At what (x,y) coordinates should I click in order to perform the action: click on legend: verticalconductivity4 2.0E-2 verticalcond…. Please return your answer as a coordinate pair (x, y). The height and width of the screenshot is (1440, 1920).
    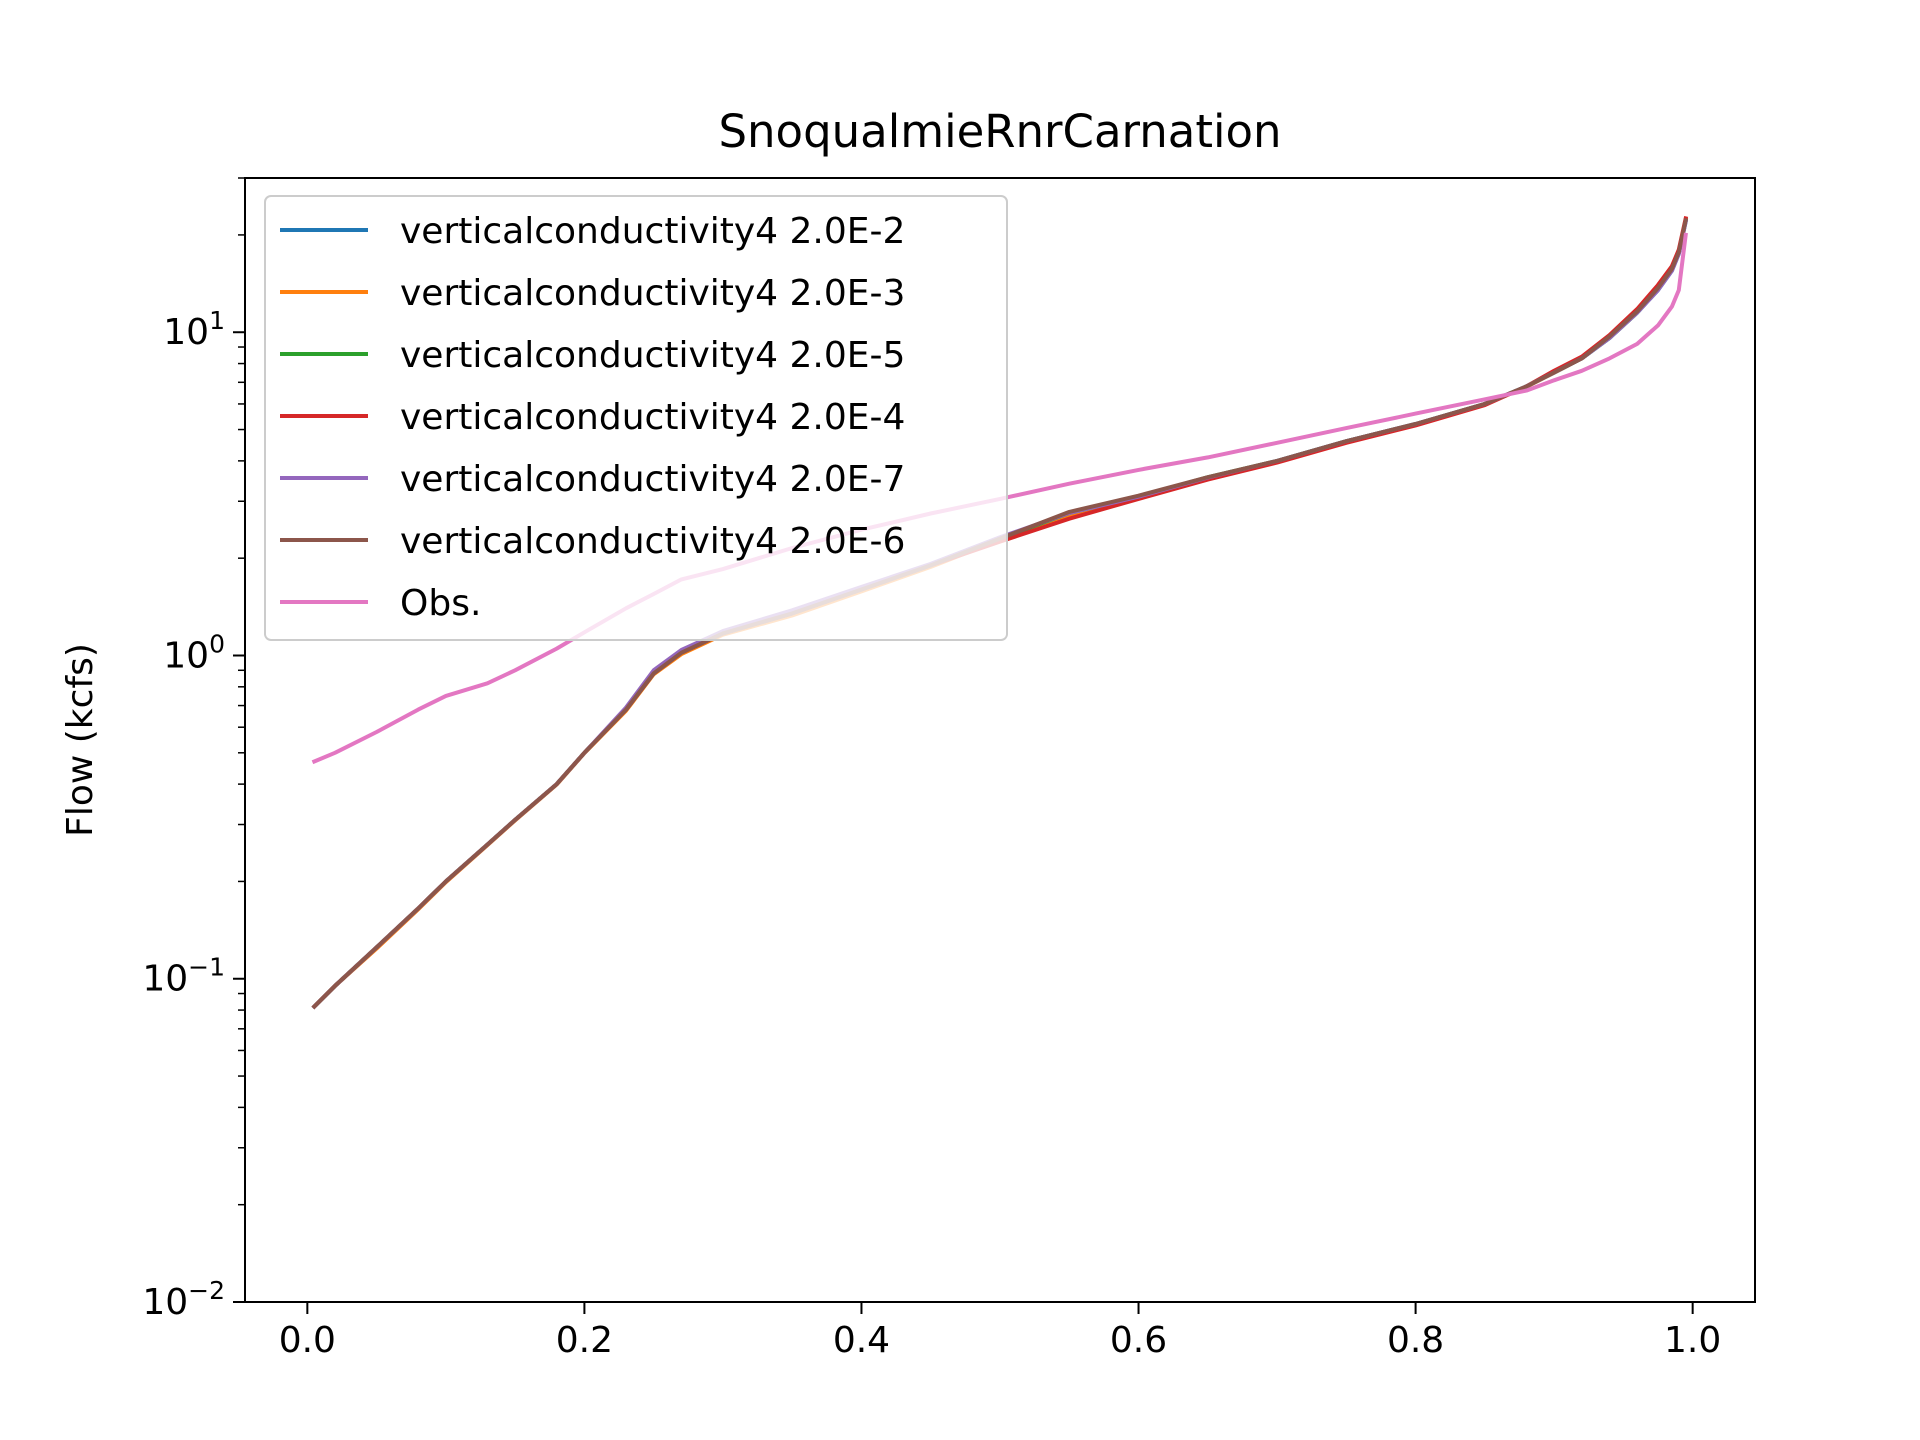
    Looking at the image, I should click on (636, 418).